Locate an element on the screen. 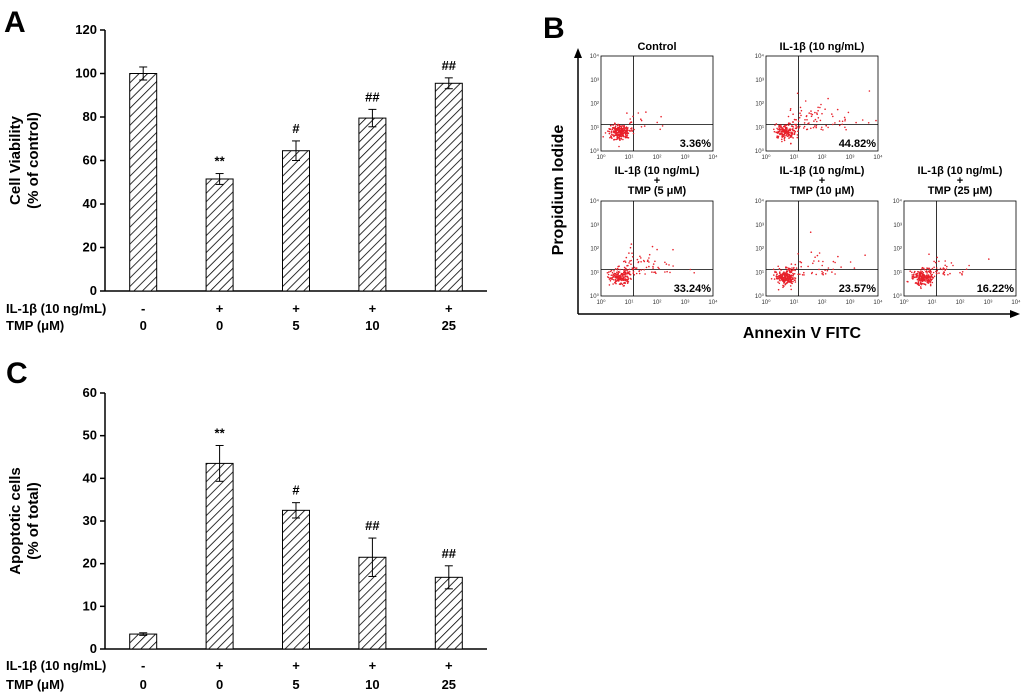  il1b-condition-label: - is located at coordinates (143, 308).